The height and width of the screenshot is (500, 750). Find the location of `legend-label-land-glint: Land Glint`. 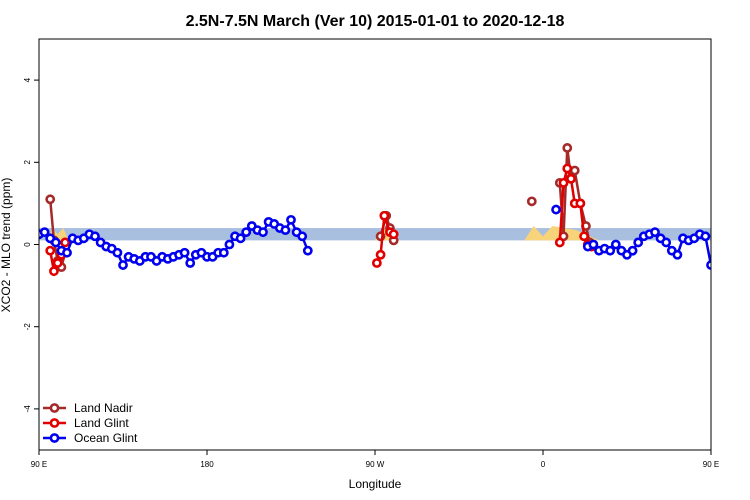

legend-label-land-glint: Land Glint is located at coordinates (101, 423).